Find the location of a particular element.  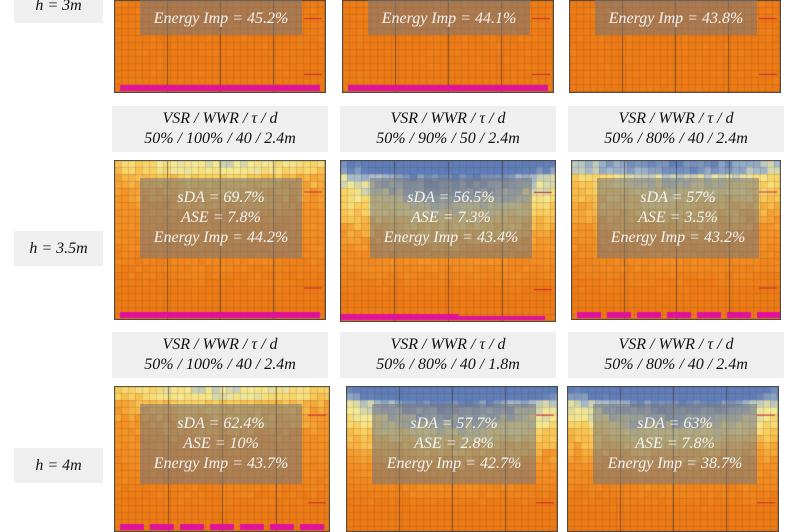

parameter-header: VSR / WWR / τ / d 50% / 80% / 40 / 1.8m is located at coordinates (448, 355).